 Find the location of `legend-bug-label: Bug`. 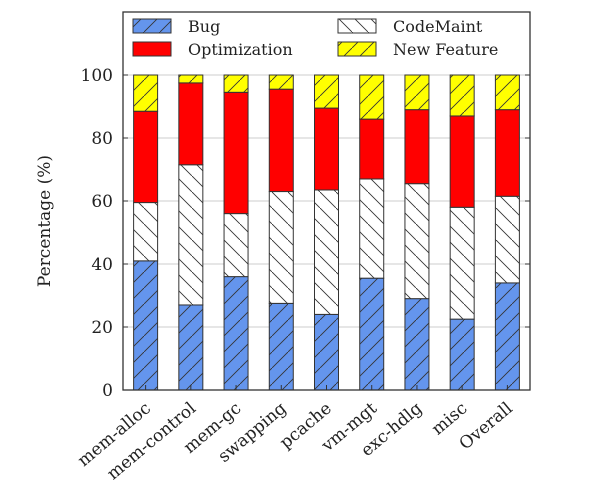

legend-bug-label: Bug is located at coordinates (204, 26).